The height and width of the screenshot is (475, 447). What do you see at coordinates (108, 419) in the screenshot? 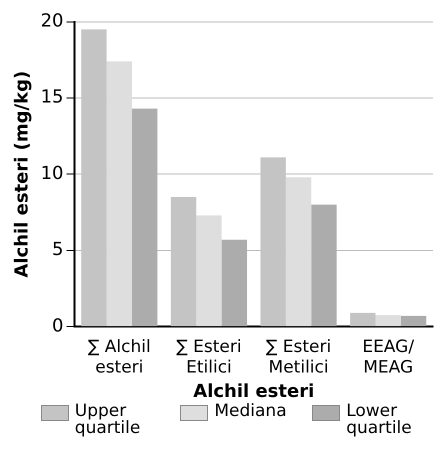
I see `legend-label: Upper quartile` at bounding box center [108, 419].